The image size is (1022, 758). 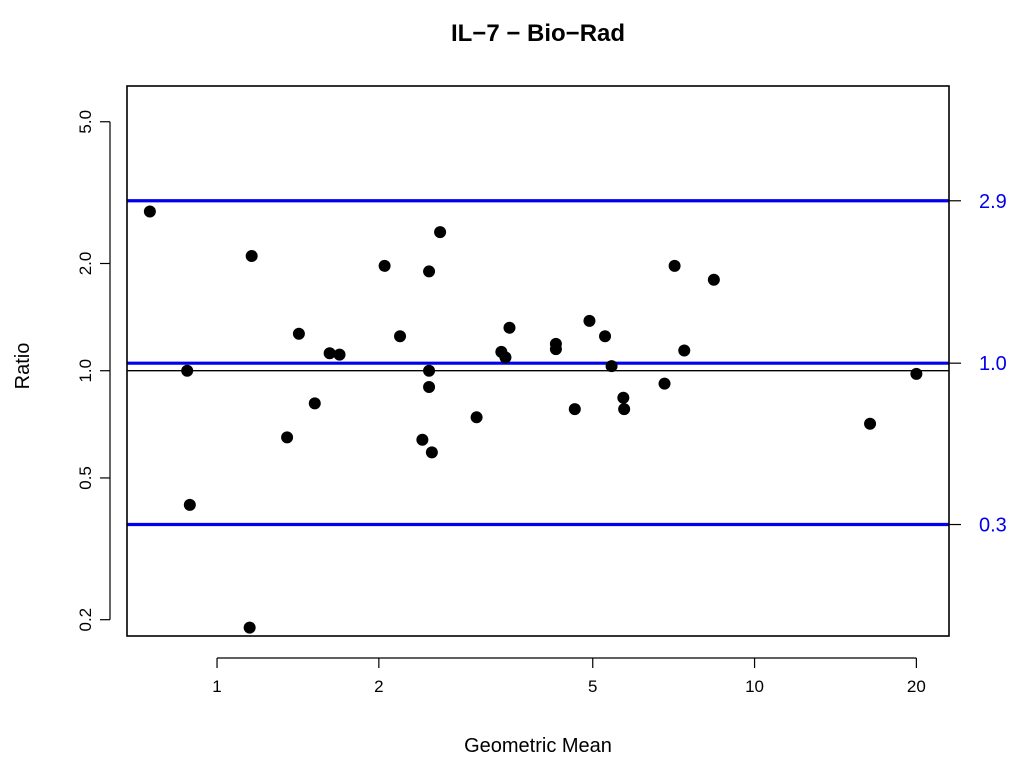 What do you see at coordinates (993, 364) in the screenshot?
I see `limit-line-label: 1.0` at bounding box center [993, 364].